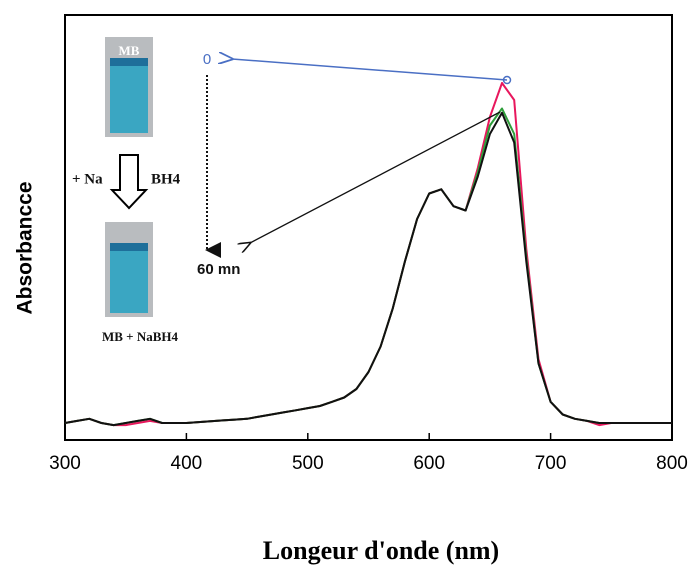  I want to click on x-tick-label: 400, so click(187, 463).